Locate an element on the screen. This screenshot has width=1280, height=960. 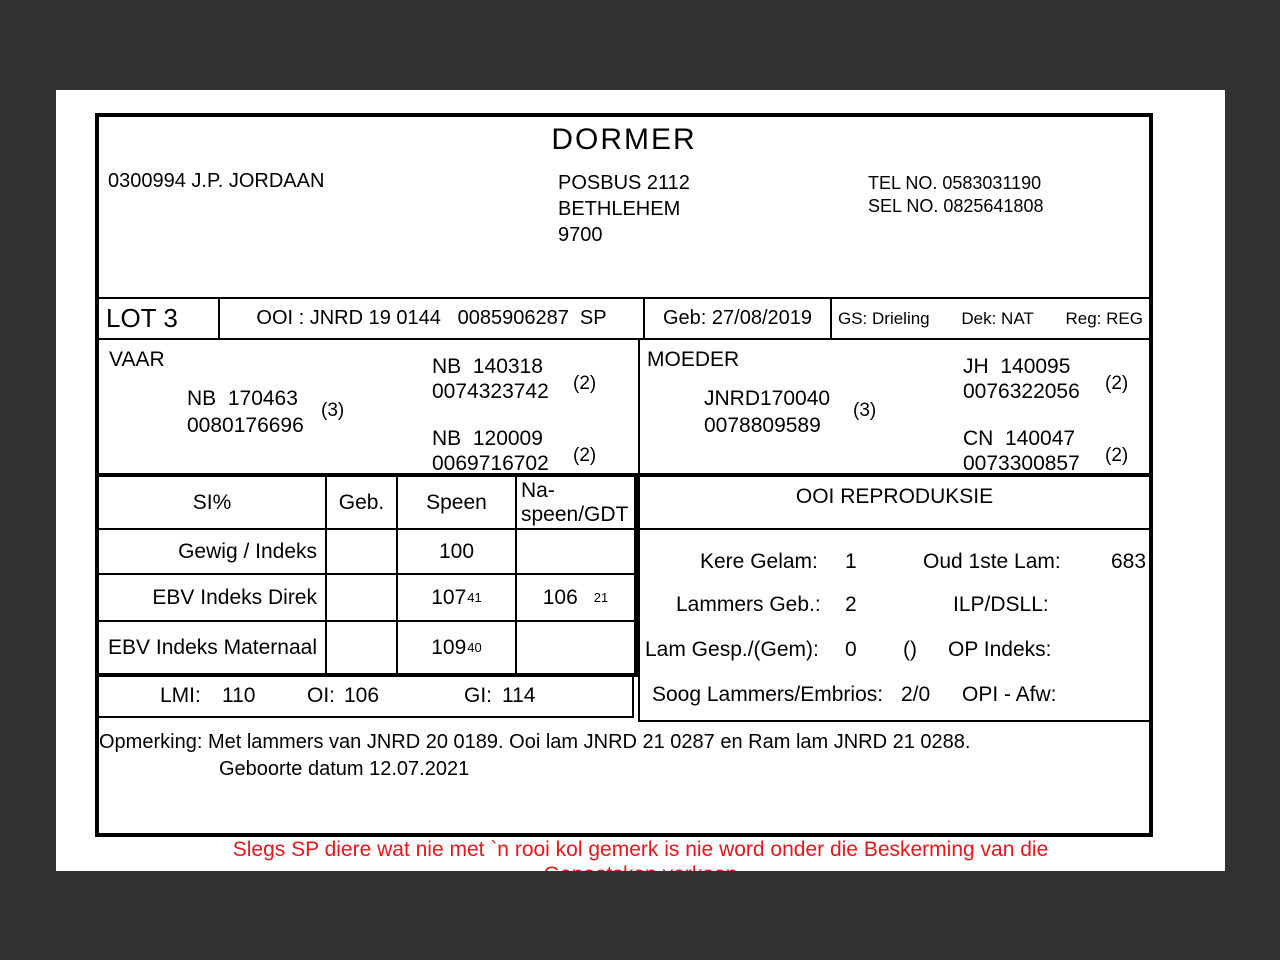
si-row-label: EBV Indeks Direk is located at coordinates (213, 598).